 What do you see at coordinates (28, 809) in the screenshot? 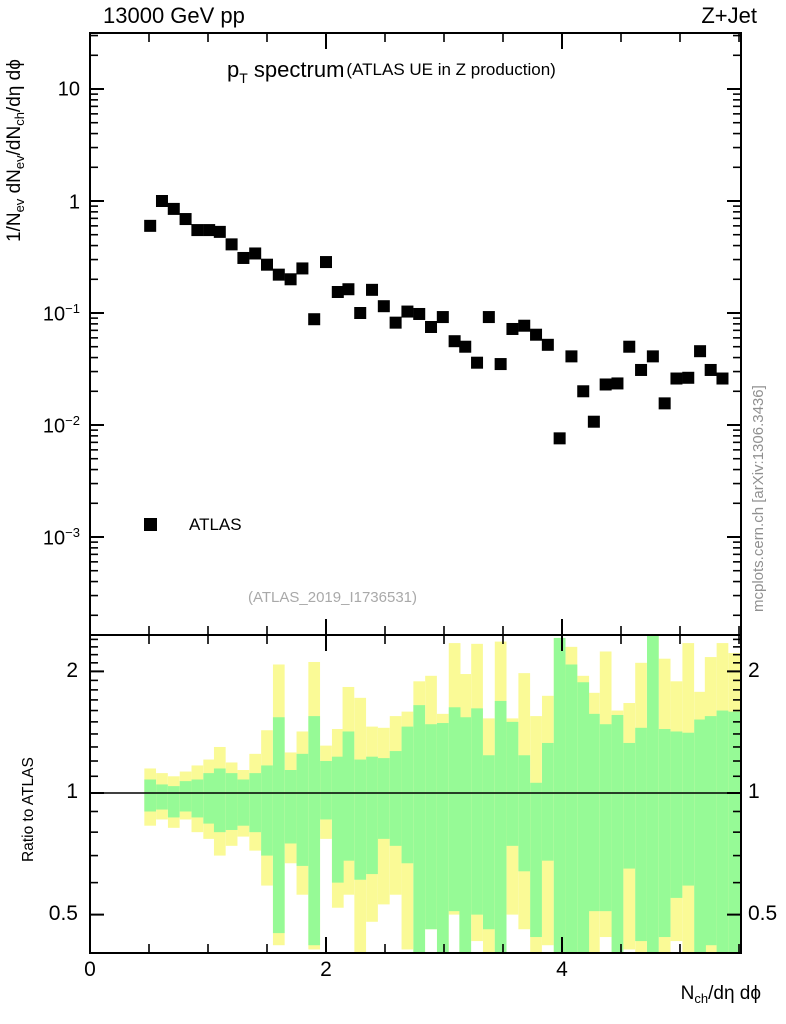
I see `ratio-y-axis-title: Ratio to ATLAS` at bounding box center [28, 809].